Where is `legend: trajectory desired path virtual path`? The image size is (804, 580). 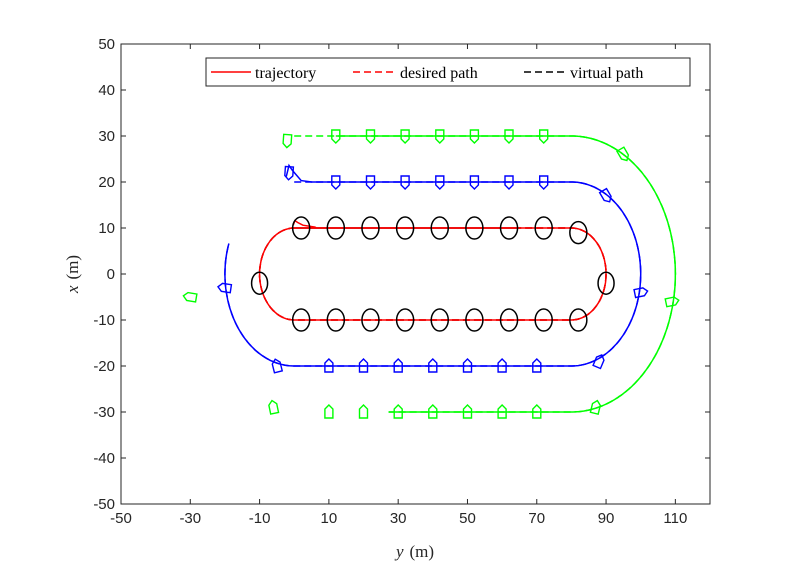
legend: trajectory desired path virtual path is located at coordinates (448, 72).